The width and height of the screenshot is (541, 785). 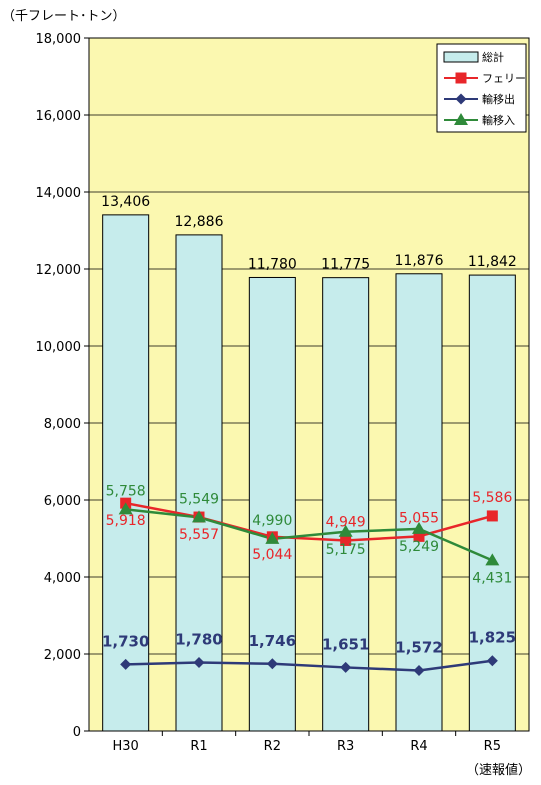 What do you see at coordinates (346, 522) in the screenshot?
I see `line-value-label: 4,949` at bounding box center [346, 522].